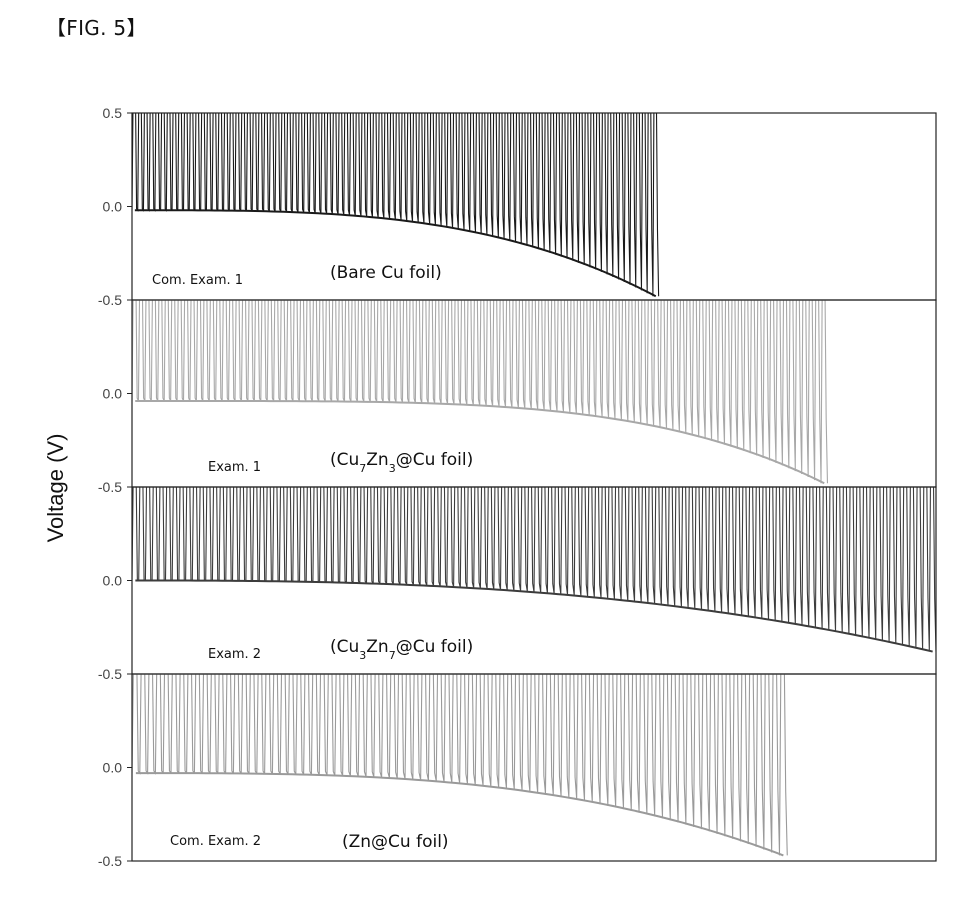 The image size is (953, 898). What do you see at coordinates (401, 649) in the screenshot?
I see `panel-3-description: (Cu3Zn7@Cu foil)` at bounding box center [401, 649].